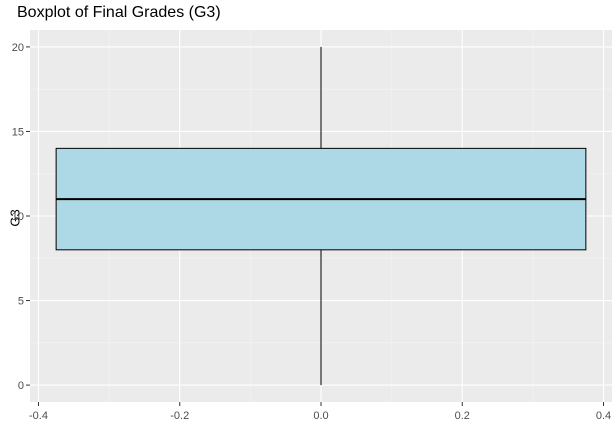 The image size is (616, 430). Describe the element at coordinates (603, 416) in the screenshot. I see `x-tick-label: 0.4` at that location.